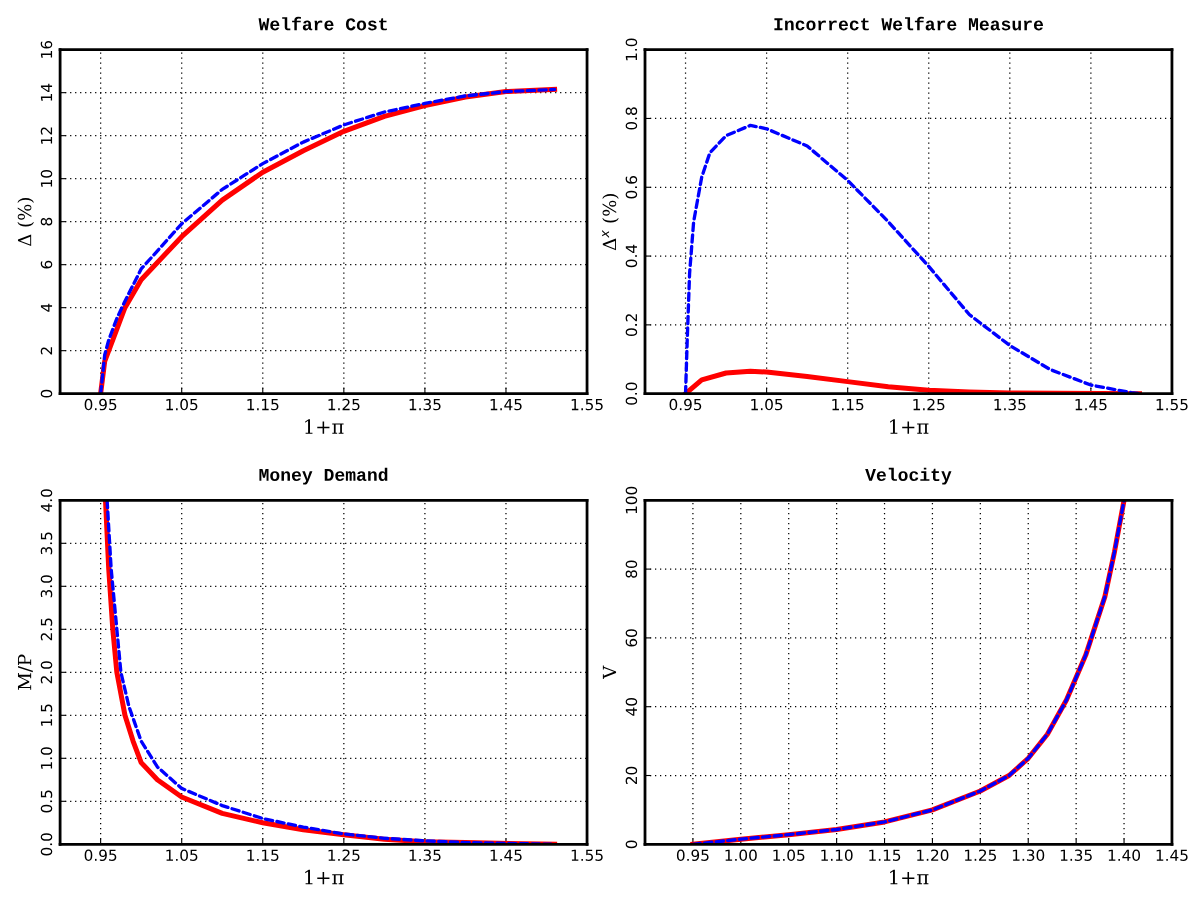  What do you see at coordinates (631, 500) in the screenshot?
I see `y-tick-label: 100` at bounding box center [631, 500].